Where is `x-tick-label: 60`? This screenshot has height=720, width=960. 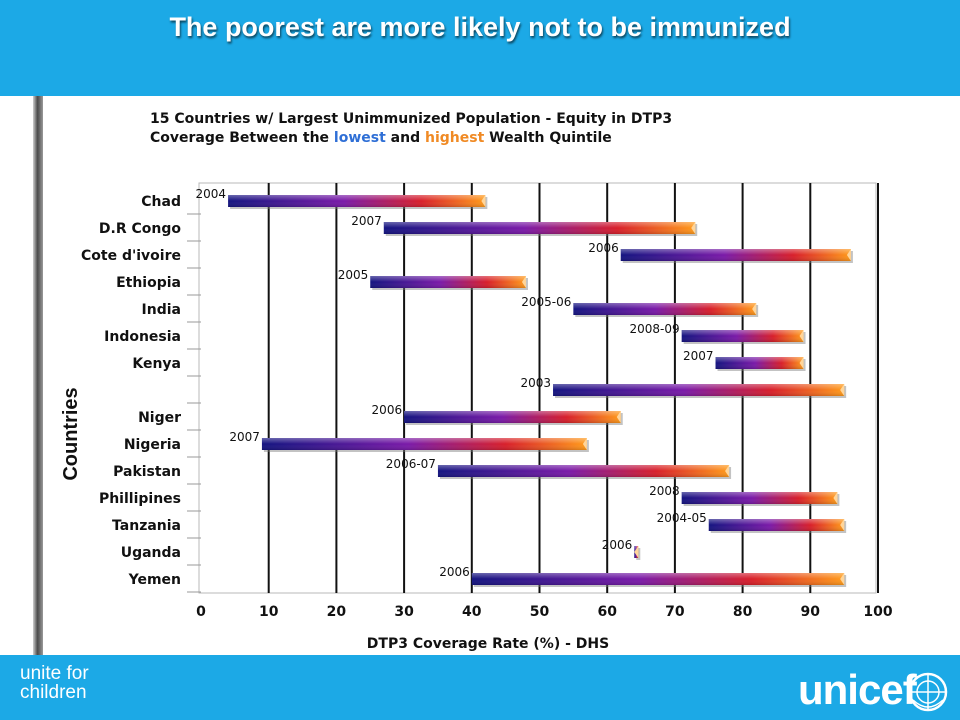 x-tick-label: 60 is located at coordinates (607, 612).